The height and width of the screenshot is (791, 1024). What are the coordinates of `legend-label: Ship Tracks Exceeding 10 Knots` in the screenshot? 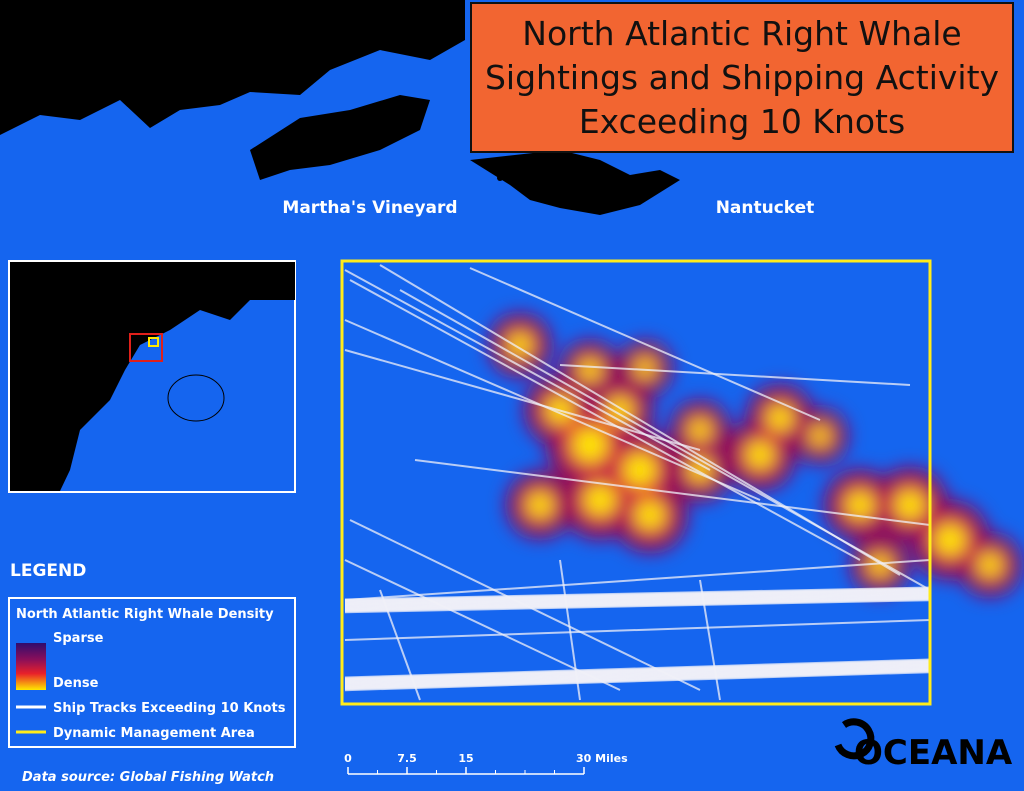 It's located at (169, 708).